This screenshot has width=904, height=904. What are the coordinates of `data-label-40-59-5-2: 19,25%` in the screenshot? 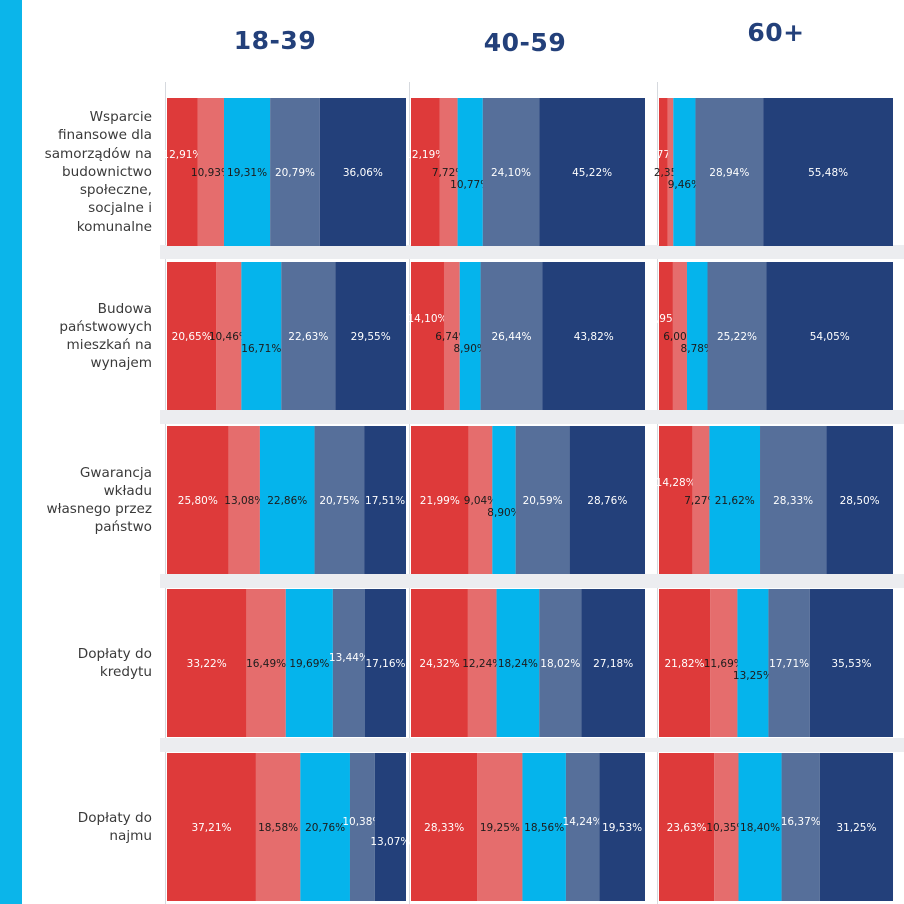 It's located at (500, 828).